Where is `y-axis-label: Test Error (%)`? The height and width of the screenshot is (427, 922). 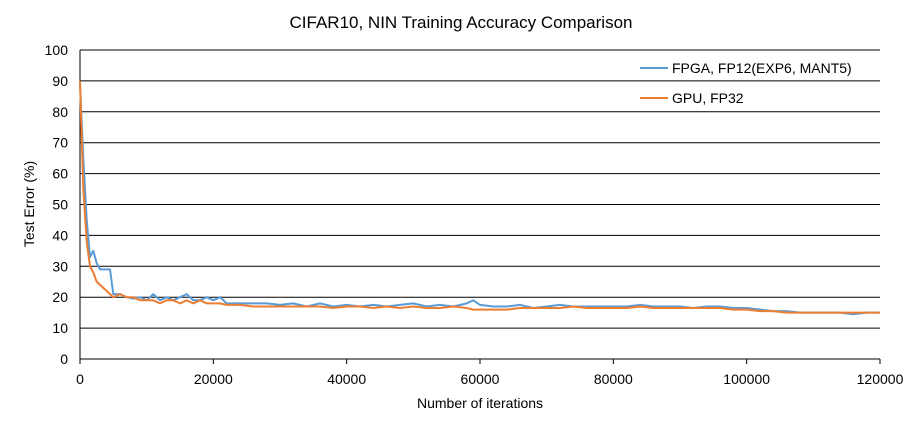
y-axis-label: Test Error (%) is located at coordinates (29, 204).